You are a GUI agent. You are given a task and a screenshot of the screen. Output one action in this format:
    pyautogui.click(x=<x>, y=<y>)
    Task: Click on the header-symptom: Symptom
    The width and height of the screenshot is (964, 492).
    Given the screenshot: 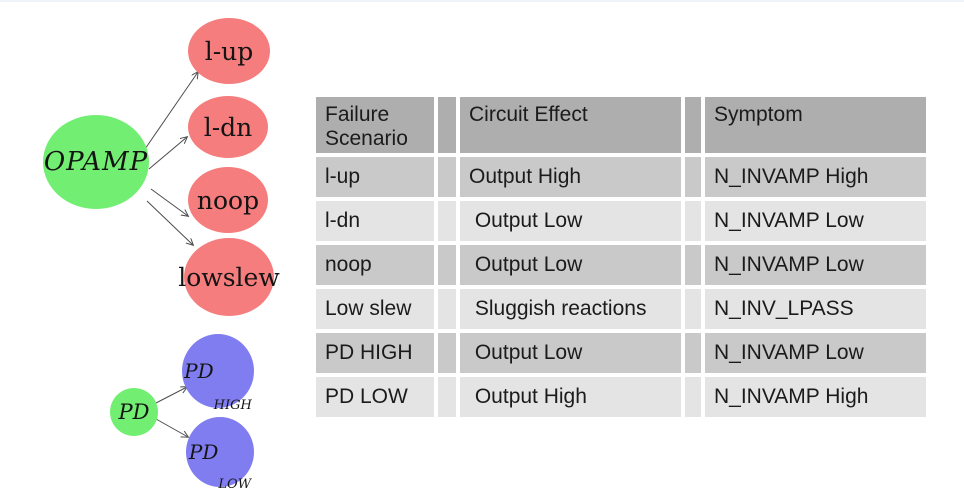 What is the action you would take?
    pyautogui.click(x=815, y=125)
    